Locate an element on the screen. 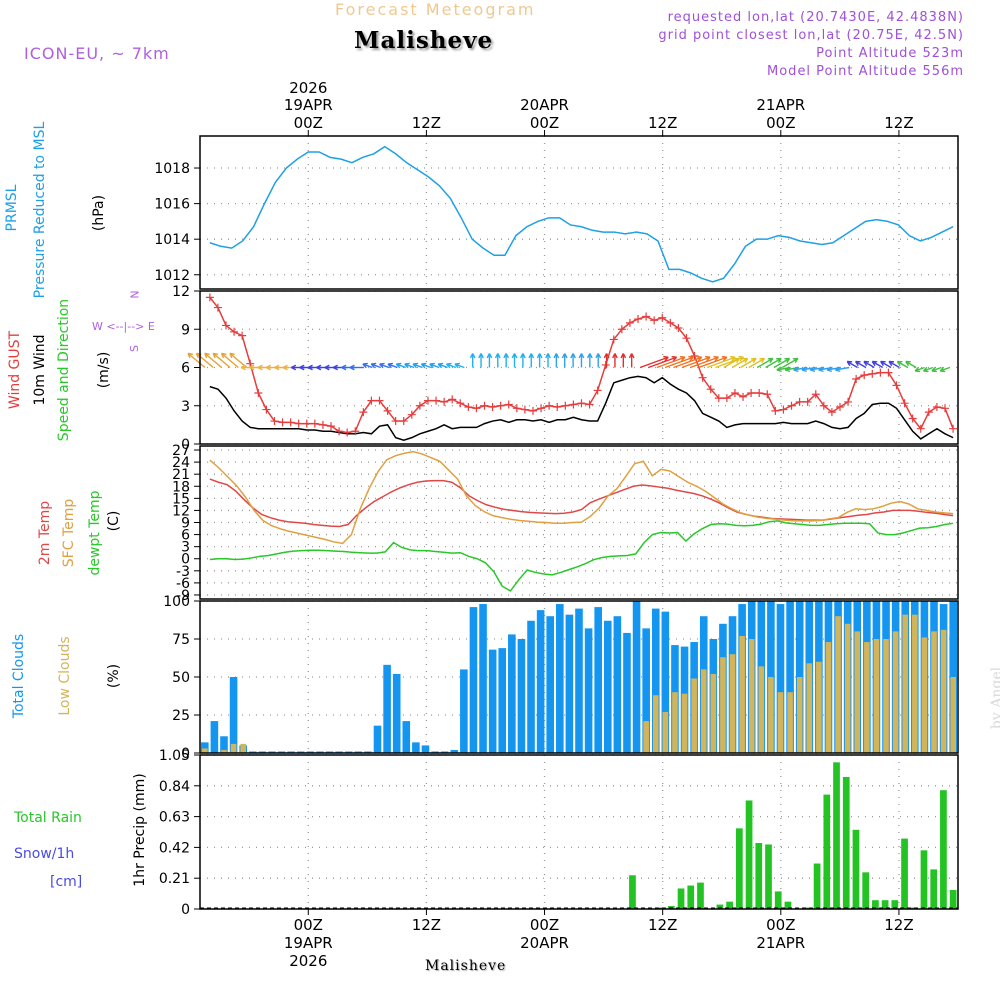  time-label-top-hour: 00Z is located at coordinates (544, 123).